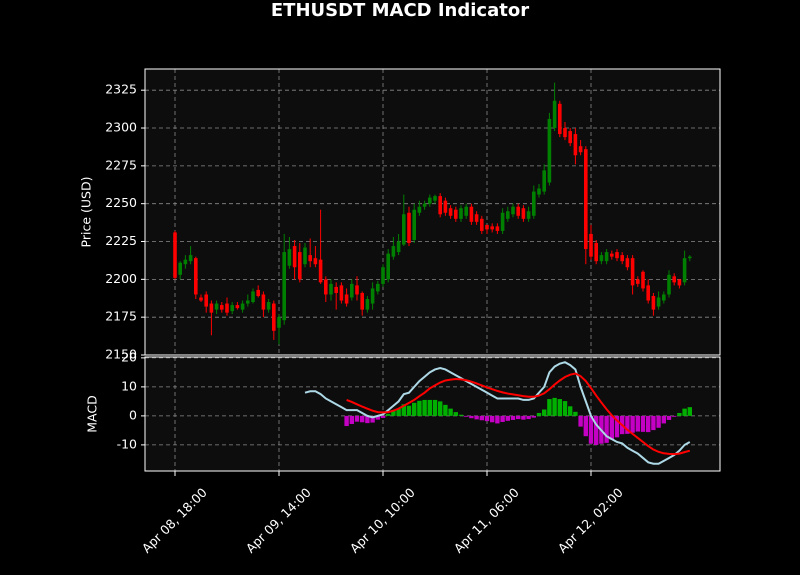  I want to click on y-axis-label: MACD, so click(92, 413).